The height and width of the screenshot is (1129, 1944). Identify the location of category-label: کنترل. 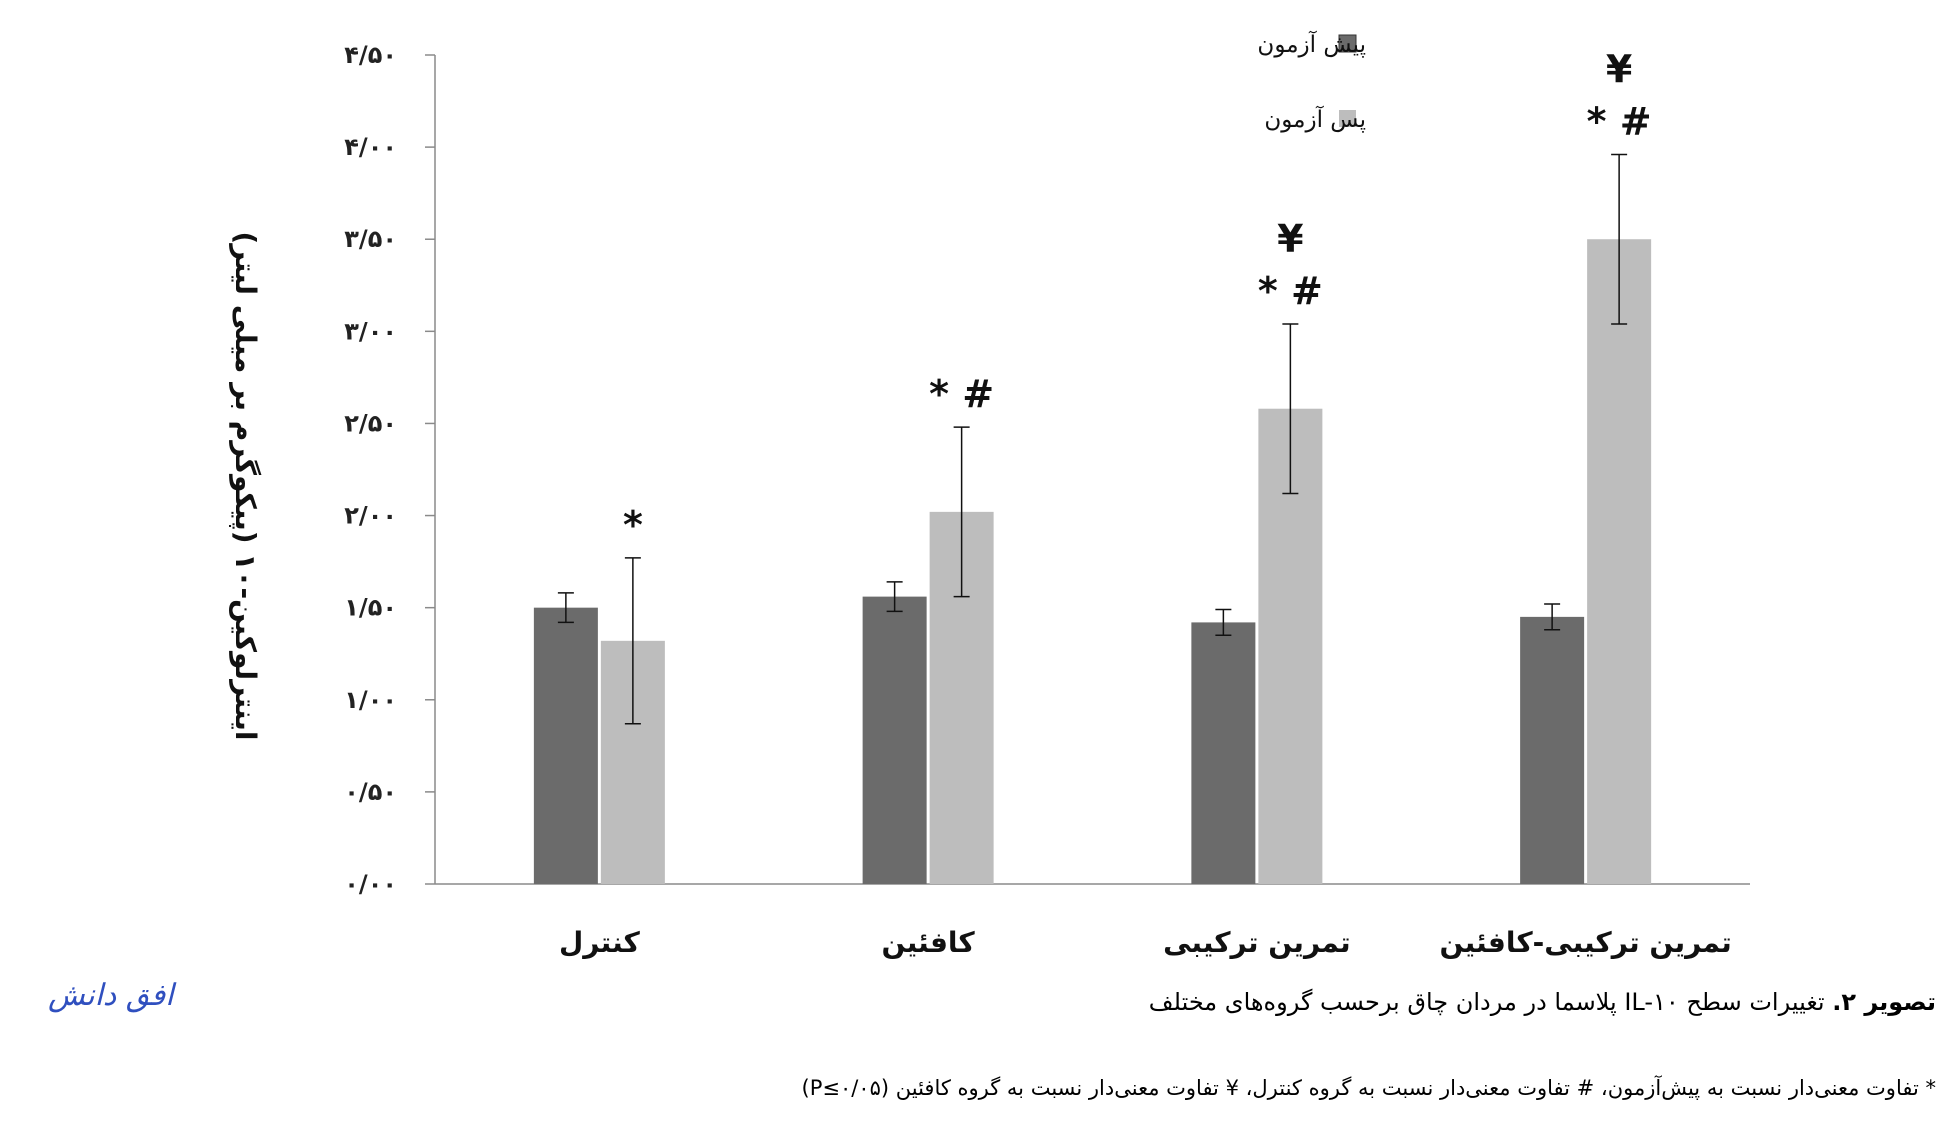
(600, 942).